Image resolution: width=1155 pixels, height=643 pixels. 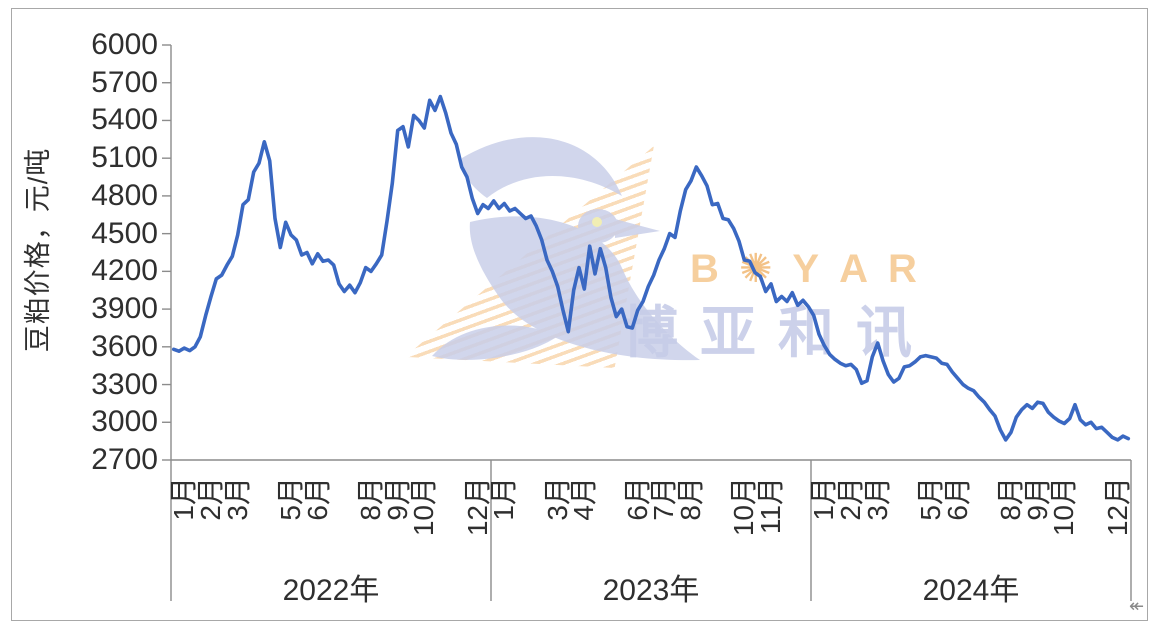 I want to click on watermark-brand-cn: 博亚和讯, so click(x=778, y=332).